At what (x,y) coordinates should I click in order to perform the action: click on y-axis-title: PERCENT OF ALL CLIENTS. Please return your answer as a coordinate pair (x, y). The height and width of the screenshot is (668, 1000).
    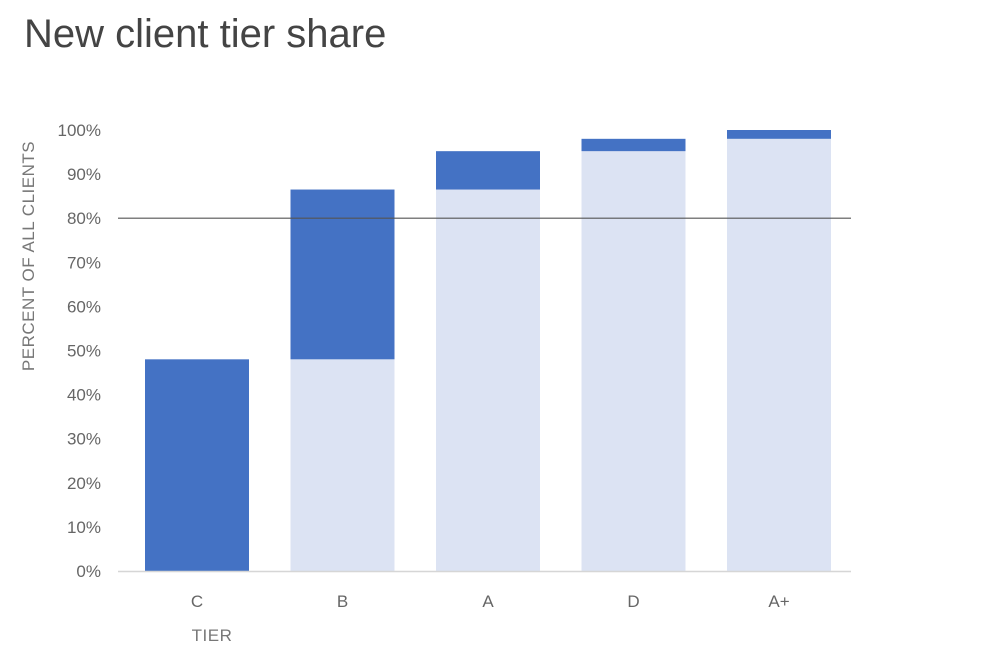
    Looking at the image, I should click on (28, 256).